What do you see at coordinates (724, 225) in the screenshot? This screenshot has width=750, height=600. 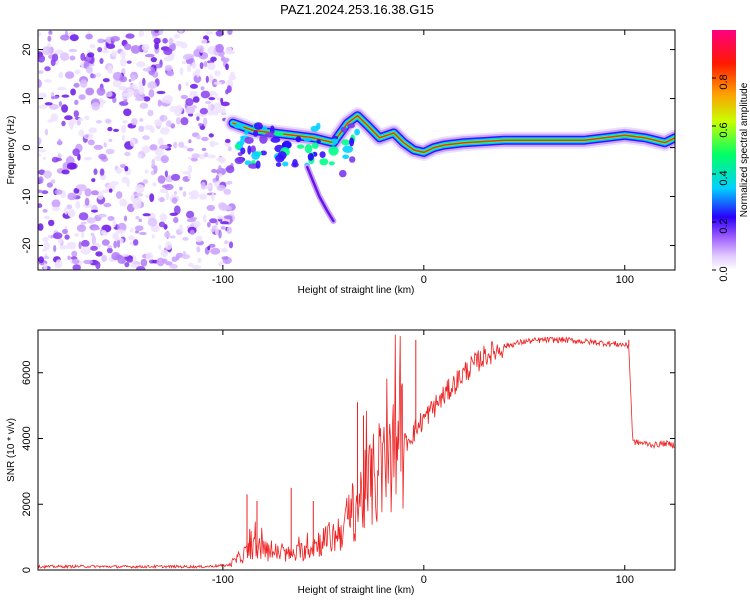 I see `colorbar-tick-label: 0.2` at bounding box center [724, 225].